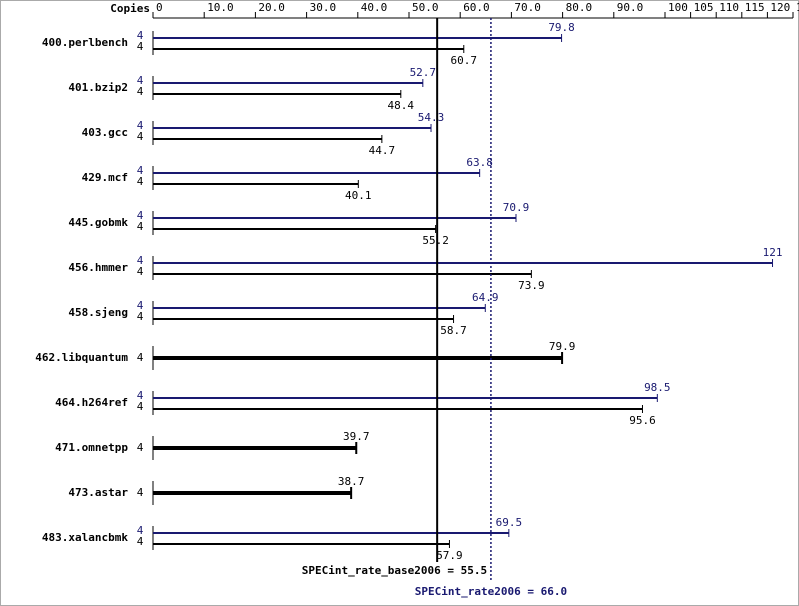 The height and width of the screenshot is (606, 799). Describe the element at coordinates (453, 330) in the screenshot. I see `value-label: 58.7` at that location.